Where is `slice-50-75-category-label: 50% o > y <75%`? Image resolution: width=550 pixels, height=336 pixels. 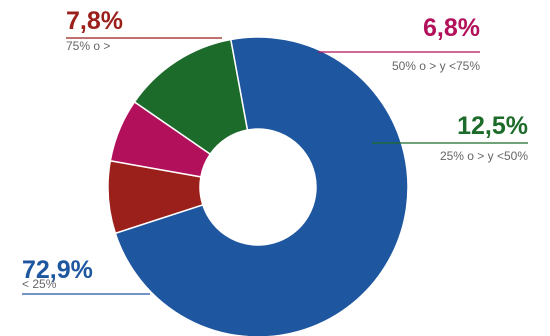
slice-50-75-category-label: 50% o > y <75% is located at coordinates (436, 66).